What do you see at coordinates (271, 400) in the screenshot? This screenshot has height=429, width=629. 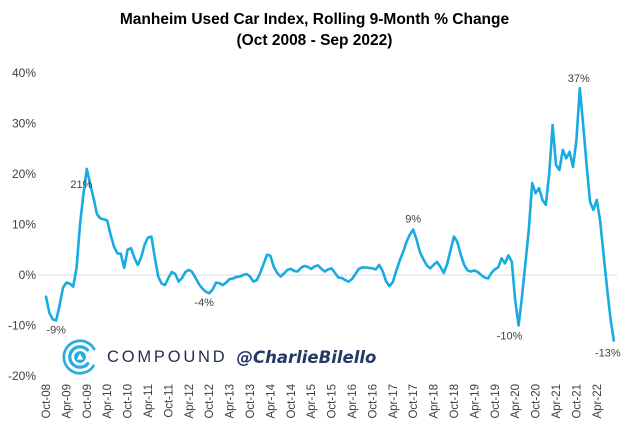 I see `x-axis-label: Apr-14` at bounding box center [271, 400].